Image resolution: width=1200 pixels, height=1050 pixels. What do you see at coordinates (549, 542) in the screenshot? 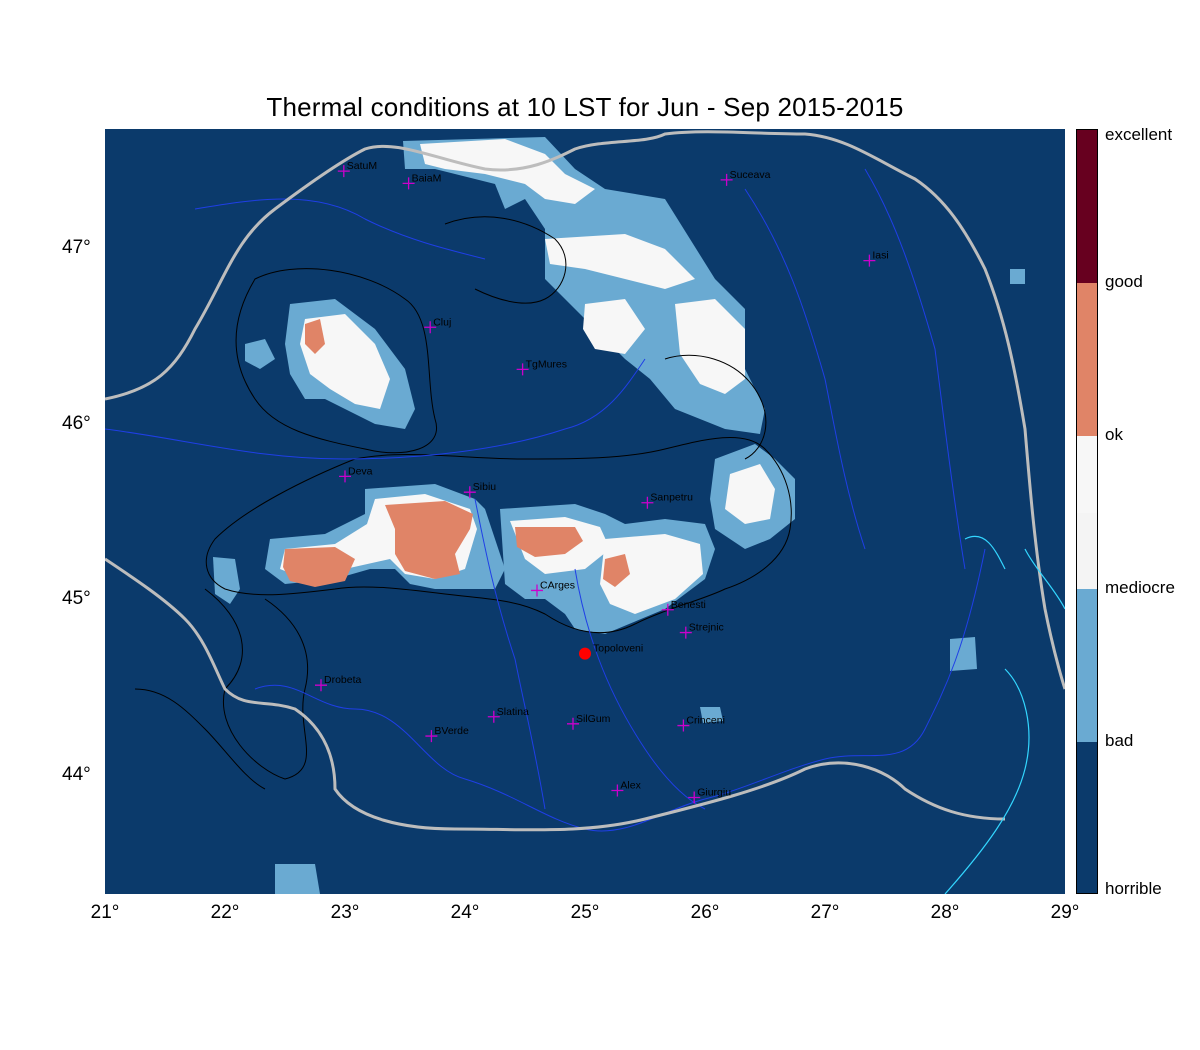
I see `zone-good-parang` at bounding box center [549, 542].